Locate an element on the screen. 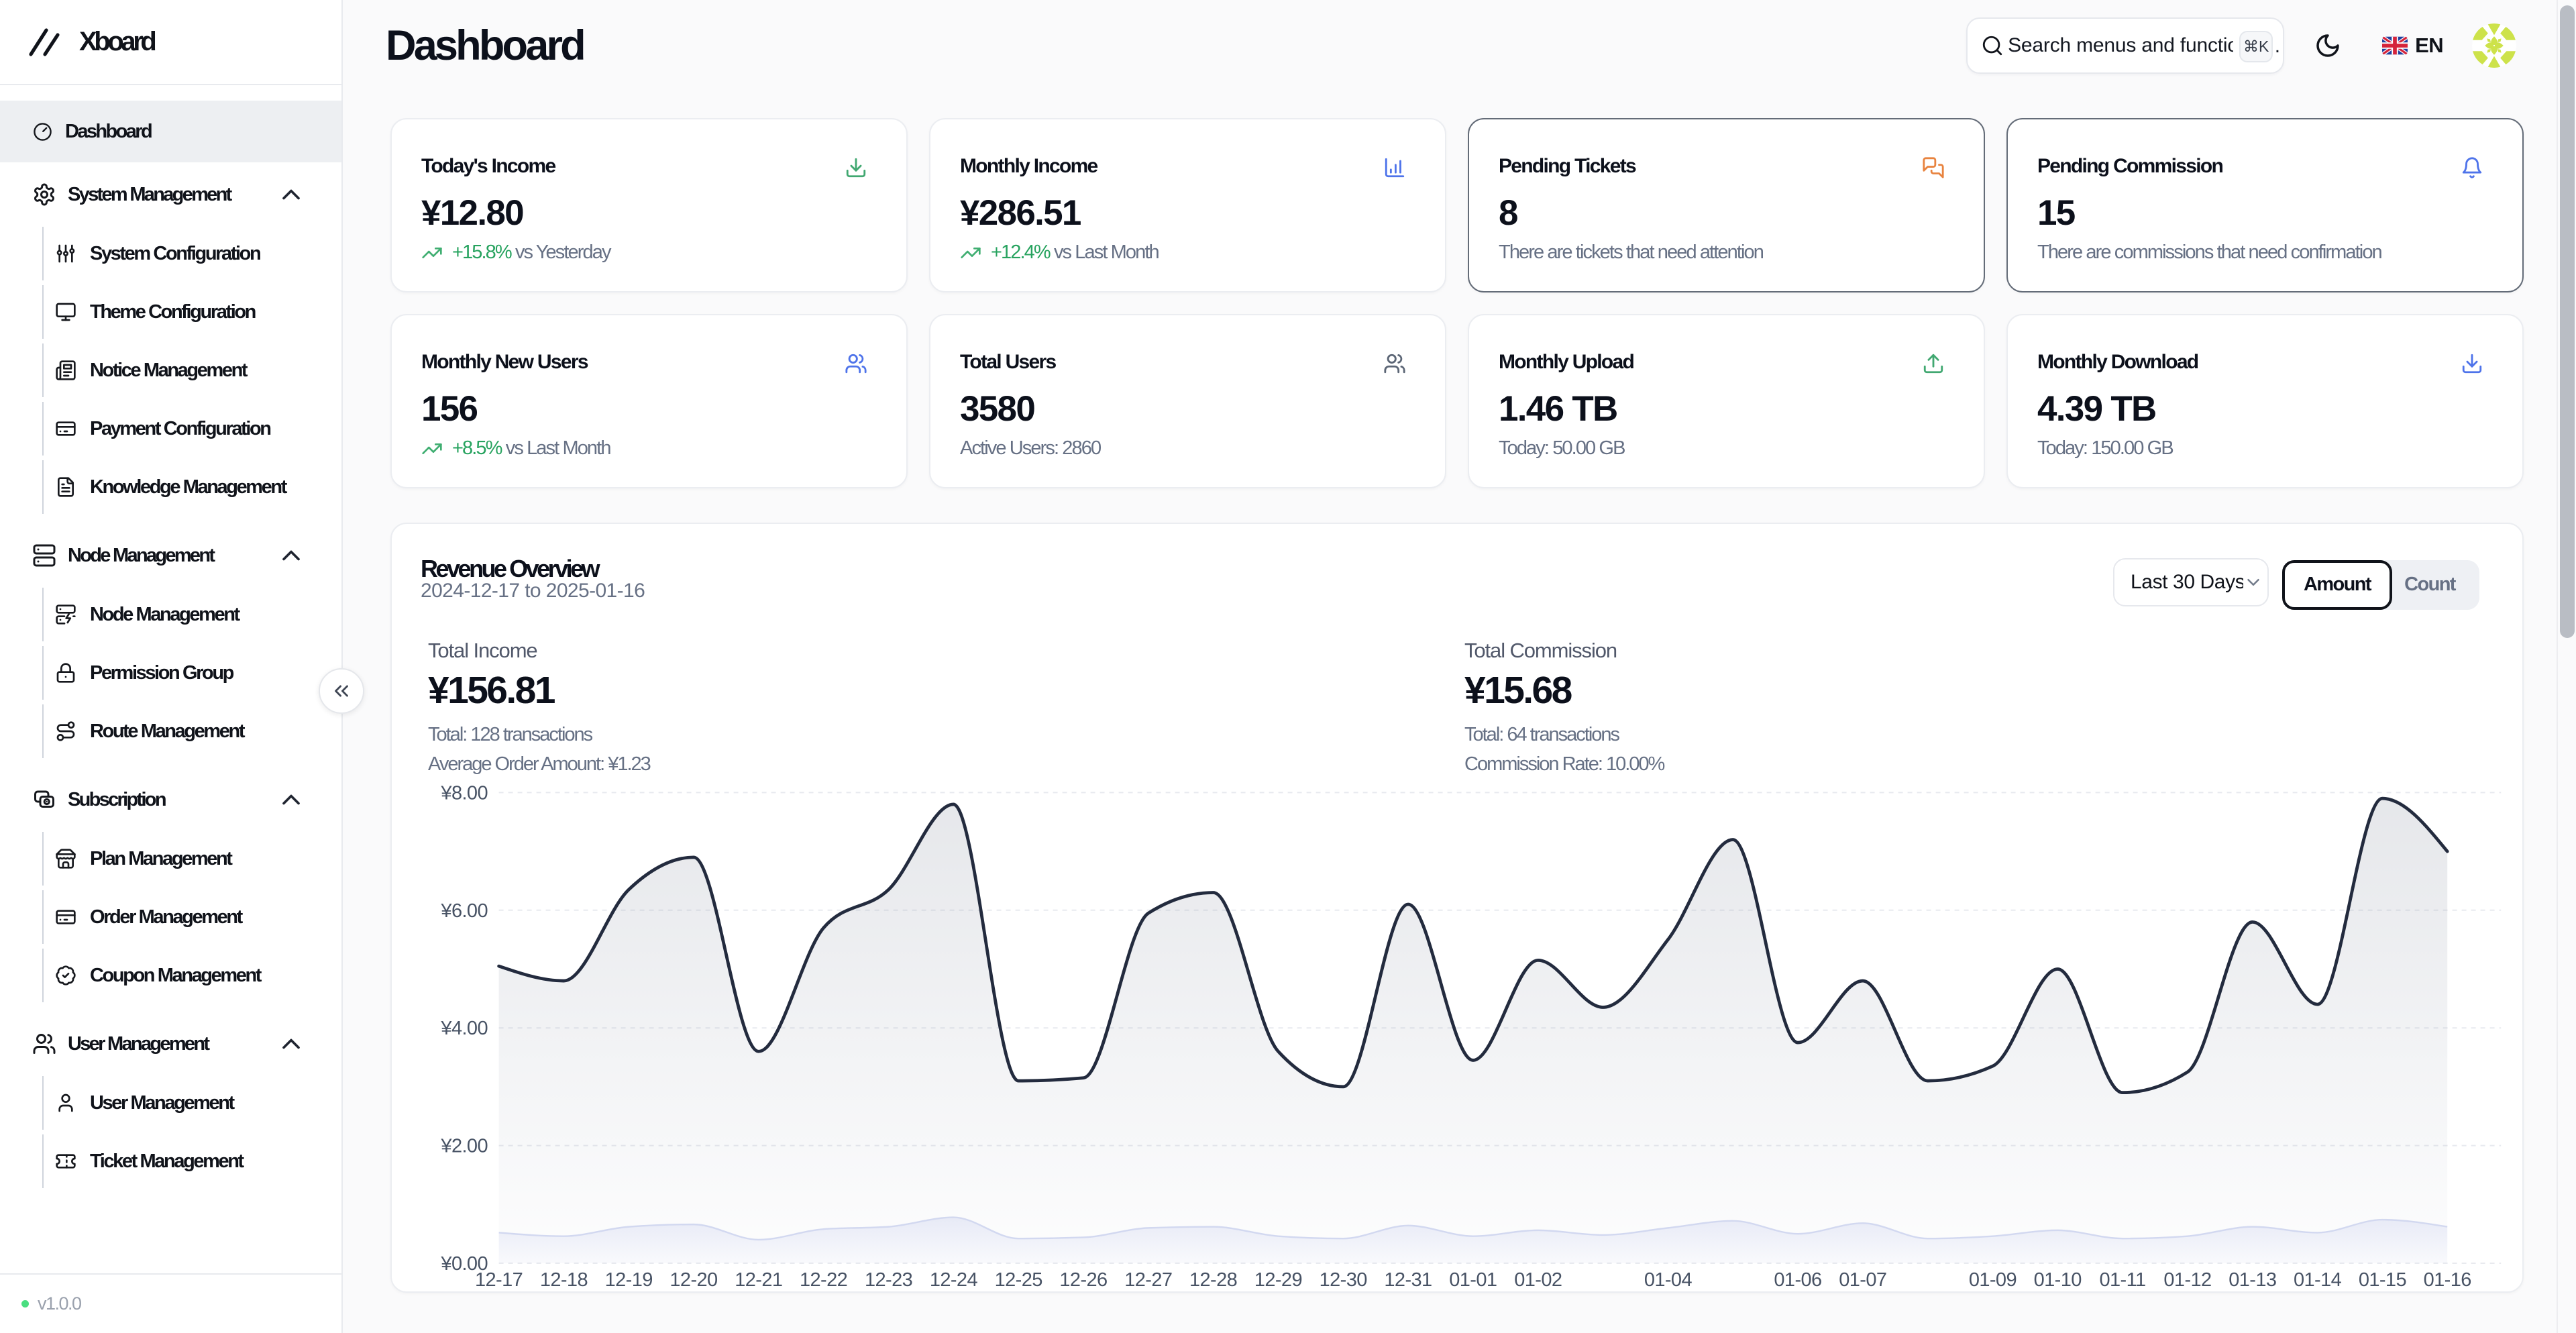 The width and height of the screenshot is (2576, 1333). svg-text: 01-14 is located at coordinates (2318, 1280).